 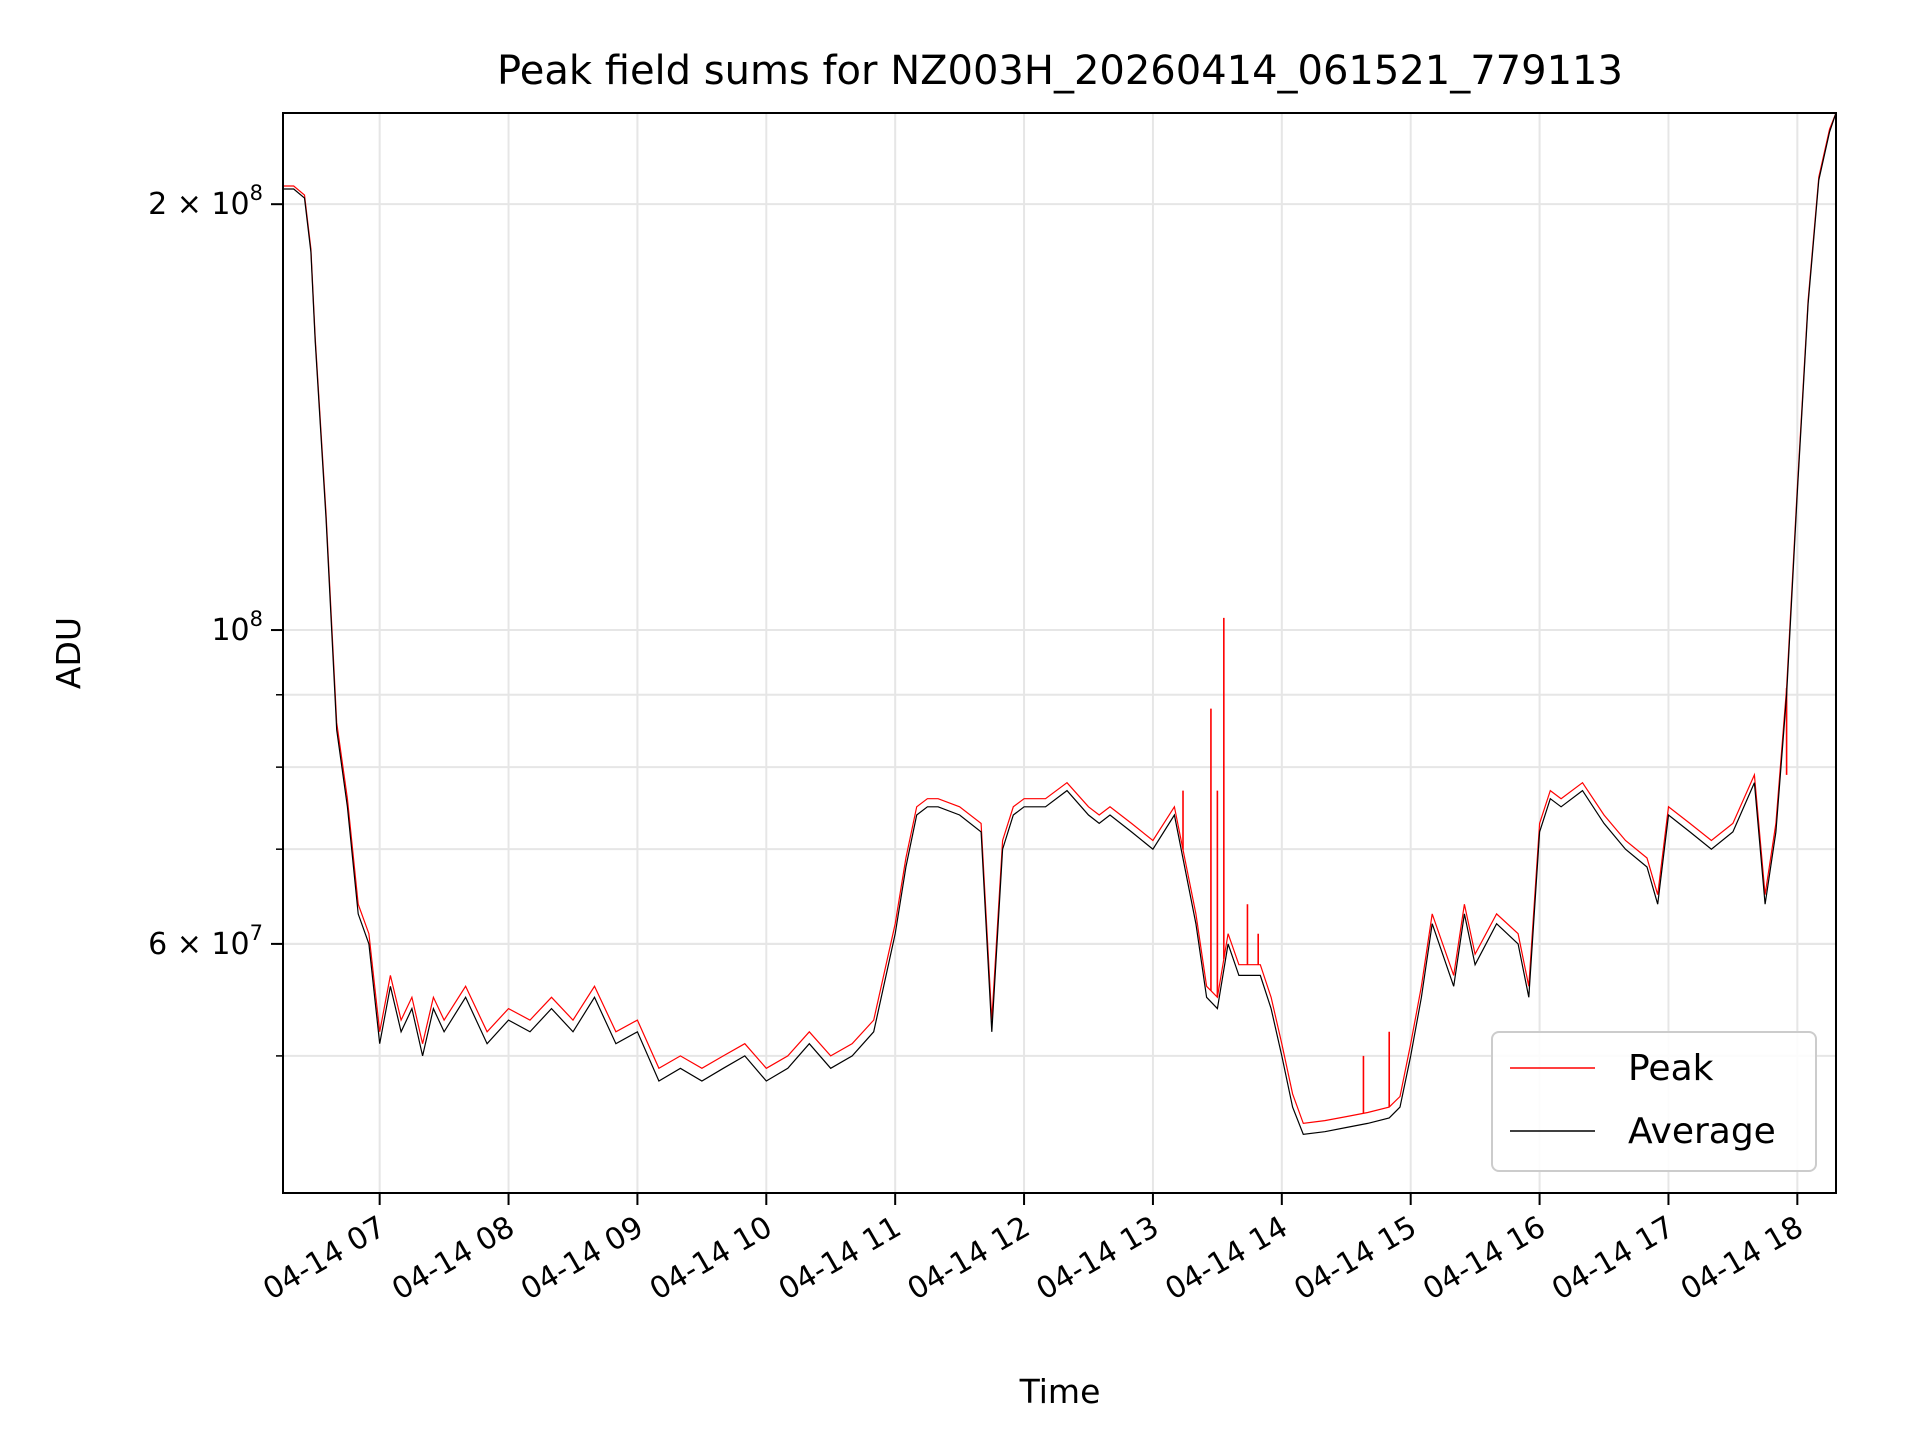 What do you see at coordinates (1485, 865) in the screenshot?
I see `peak-spikes` at bounding box center [1485, 865].